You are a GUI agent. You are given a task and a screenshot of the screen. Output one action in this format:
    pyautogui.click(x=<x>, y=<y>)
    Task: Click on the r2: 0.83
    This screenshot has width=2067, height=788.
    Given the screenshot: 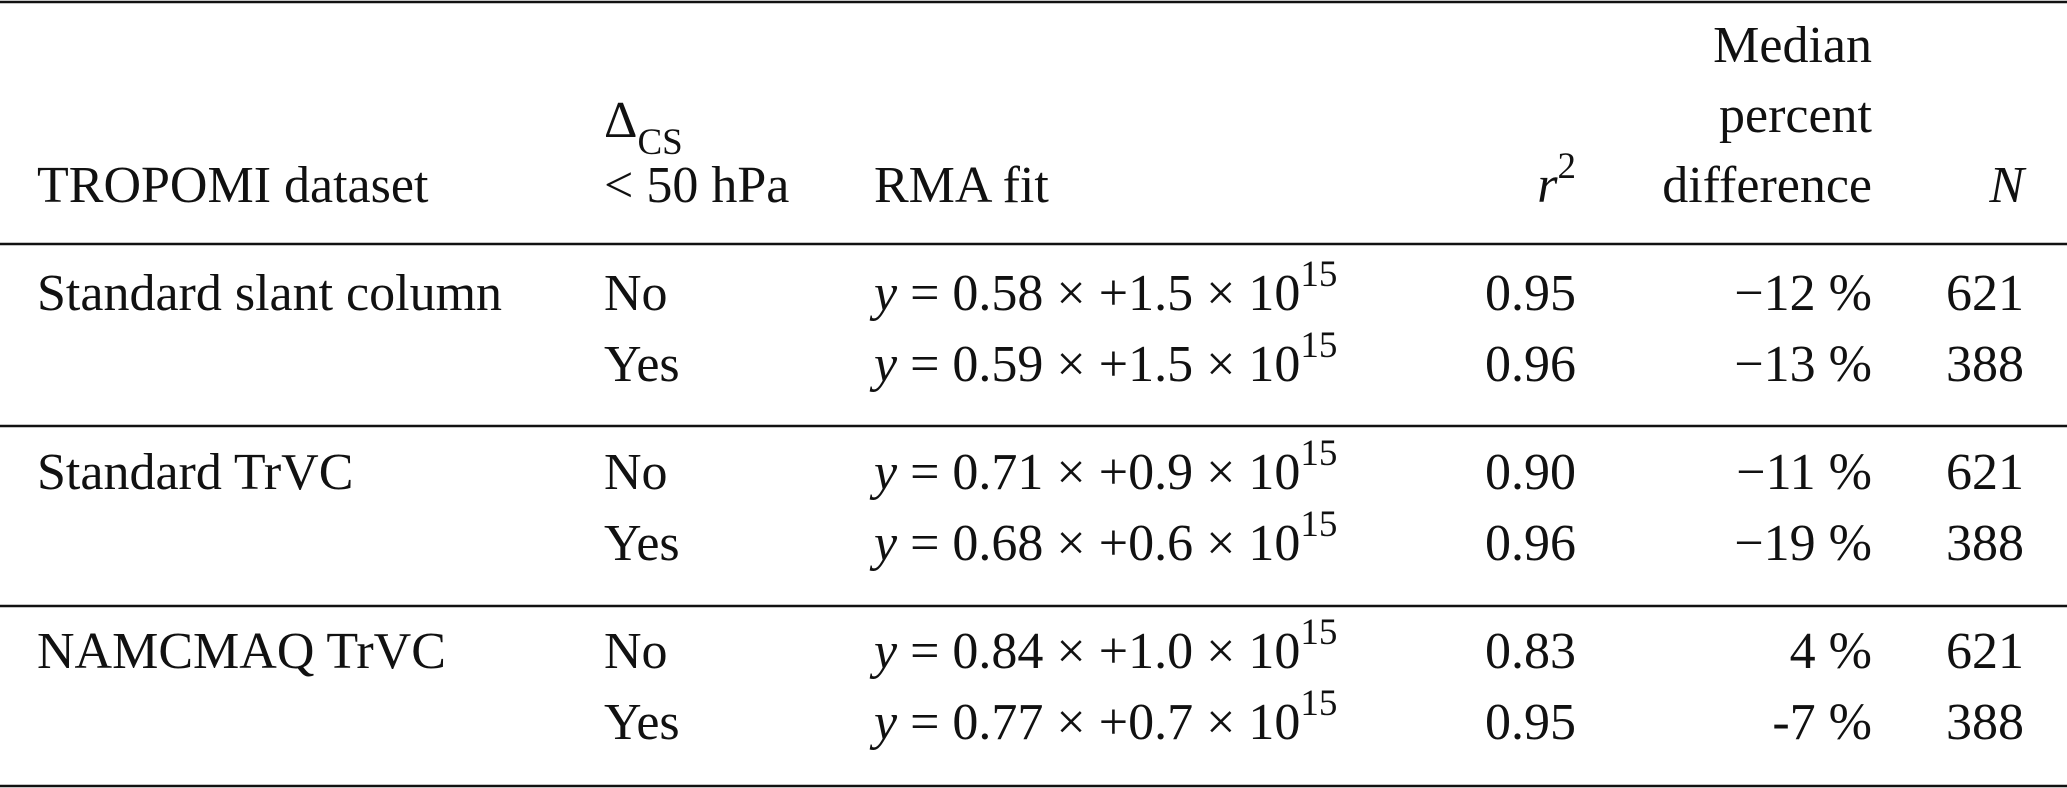 What is the action you would take?
    pyautogui.click(x=1530, y=651)
    